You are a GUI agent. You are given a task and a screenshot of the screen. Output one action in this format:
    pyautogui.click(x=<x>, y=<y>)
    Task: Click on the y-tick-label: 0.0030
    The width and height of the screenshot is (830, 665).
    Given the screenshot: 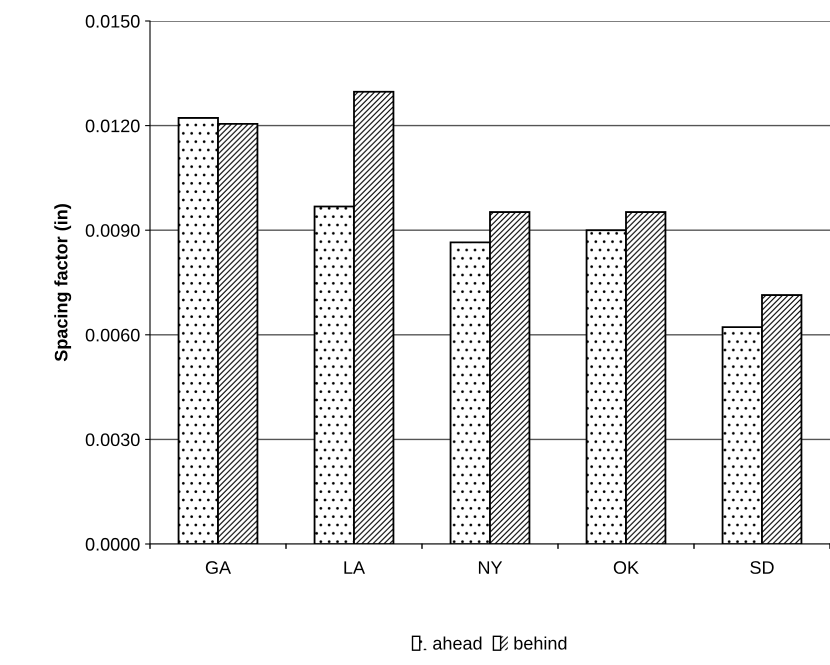 What is the action you would take?
    pyautogui.click(x=113, y=439)
    